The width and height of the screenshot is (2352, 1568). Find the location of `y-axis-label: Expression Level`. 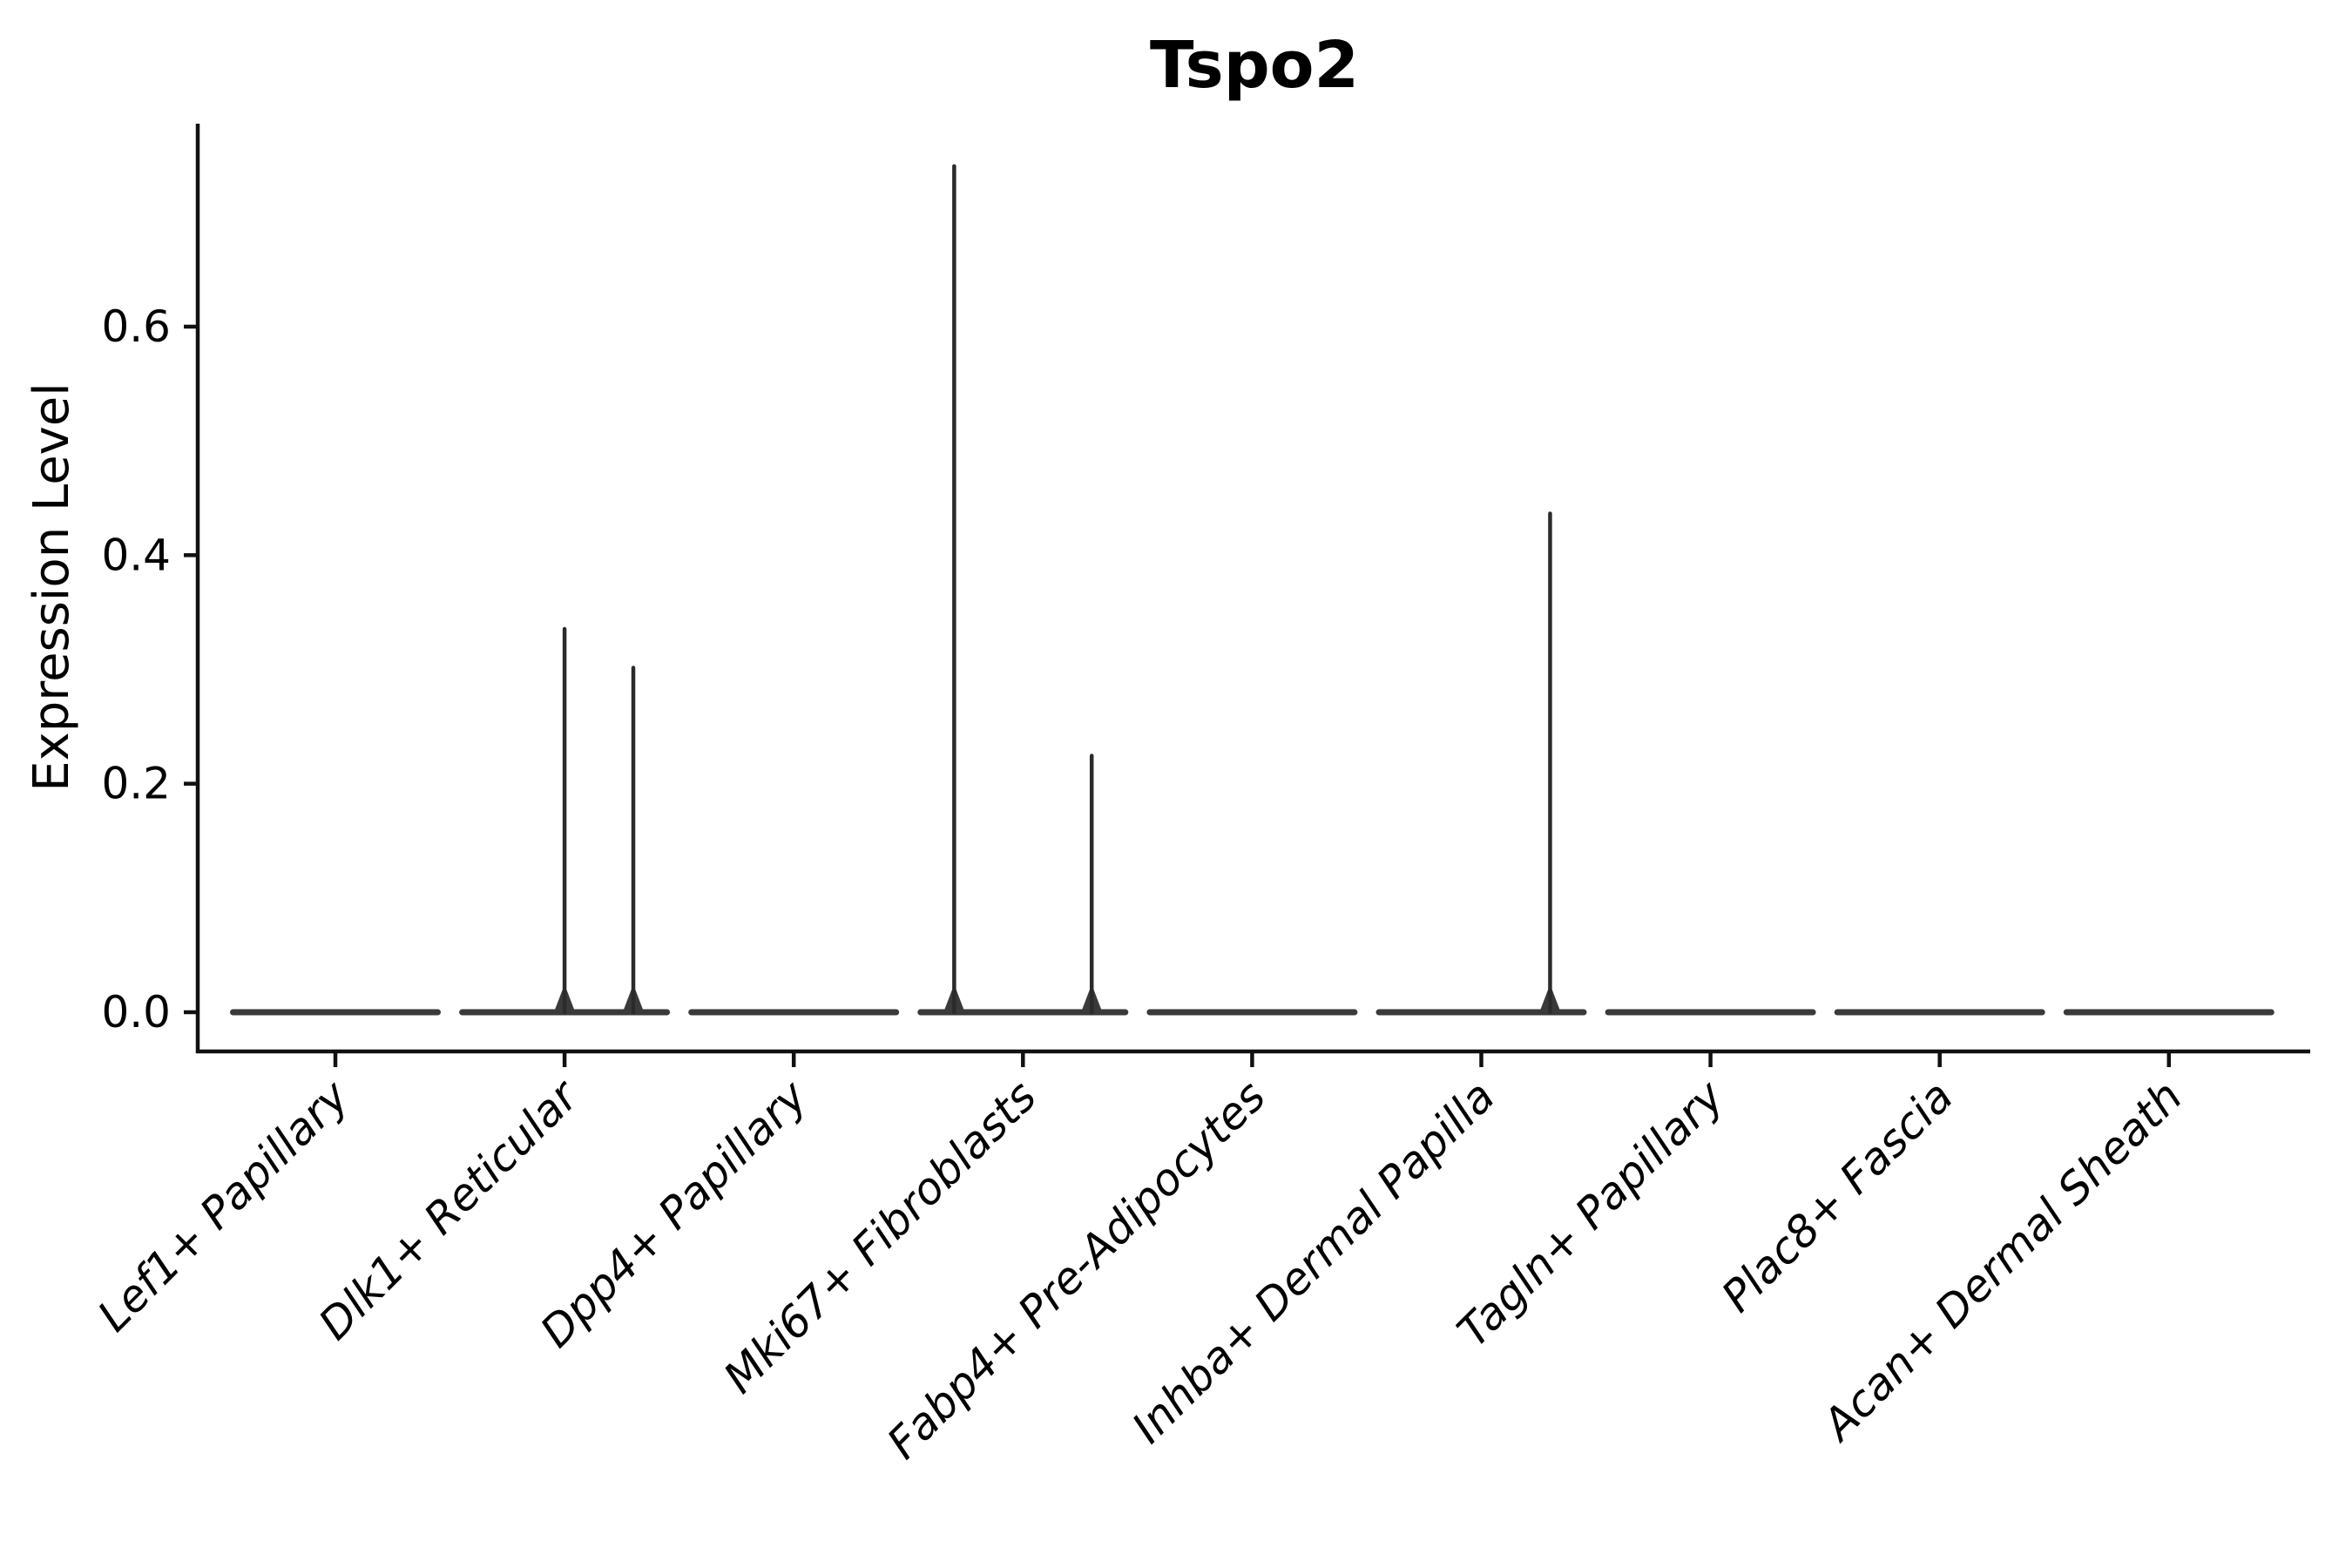

y-axis-label: Expression Level is located at coordinates (52, 587).